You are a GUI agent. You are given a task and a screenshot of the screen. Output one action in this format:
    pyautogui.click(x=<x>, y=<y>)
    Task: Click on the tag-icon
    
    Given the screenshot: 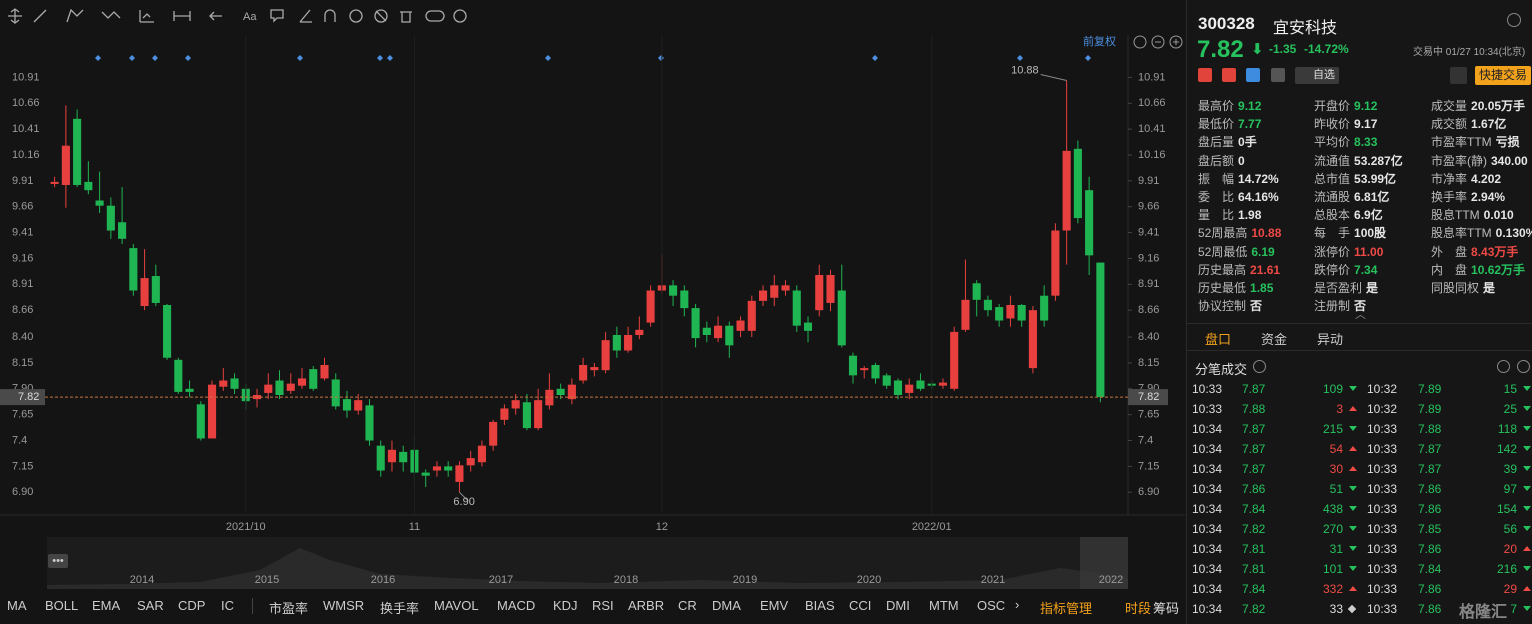 What is the action you would take?
    pyautogui.click(x=1253, y=75)
    